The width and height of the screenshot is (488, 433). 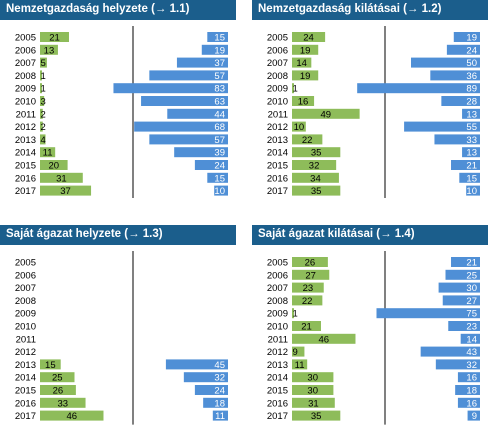 I want to click on negative-value-label: 27, so click(x=471, y=301).